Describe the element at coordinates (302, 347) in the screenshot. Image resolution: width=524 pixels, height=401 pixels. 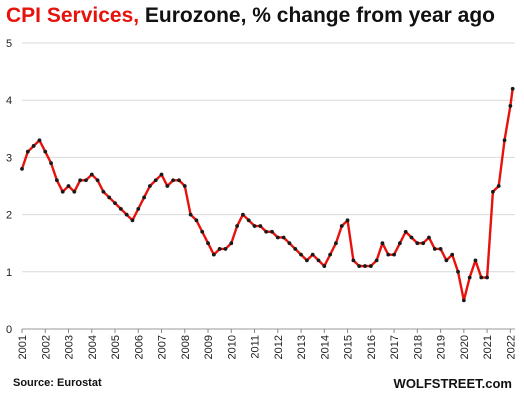
I see `x-tick-label: 2013` at that location.